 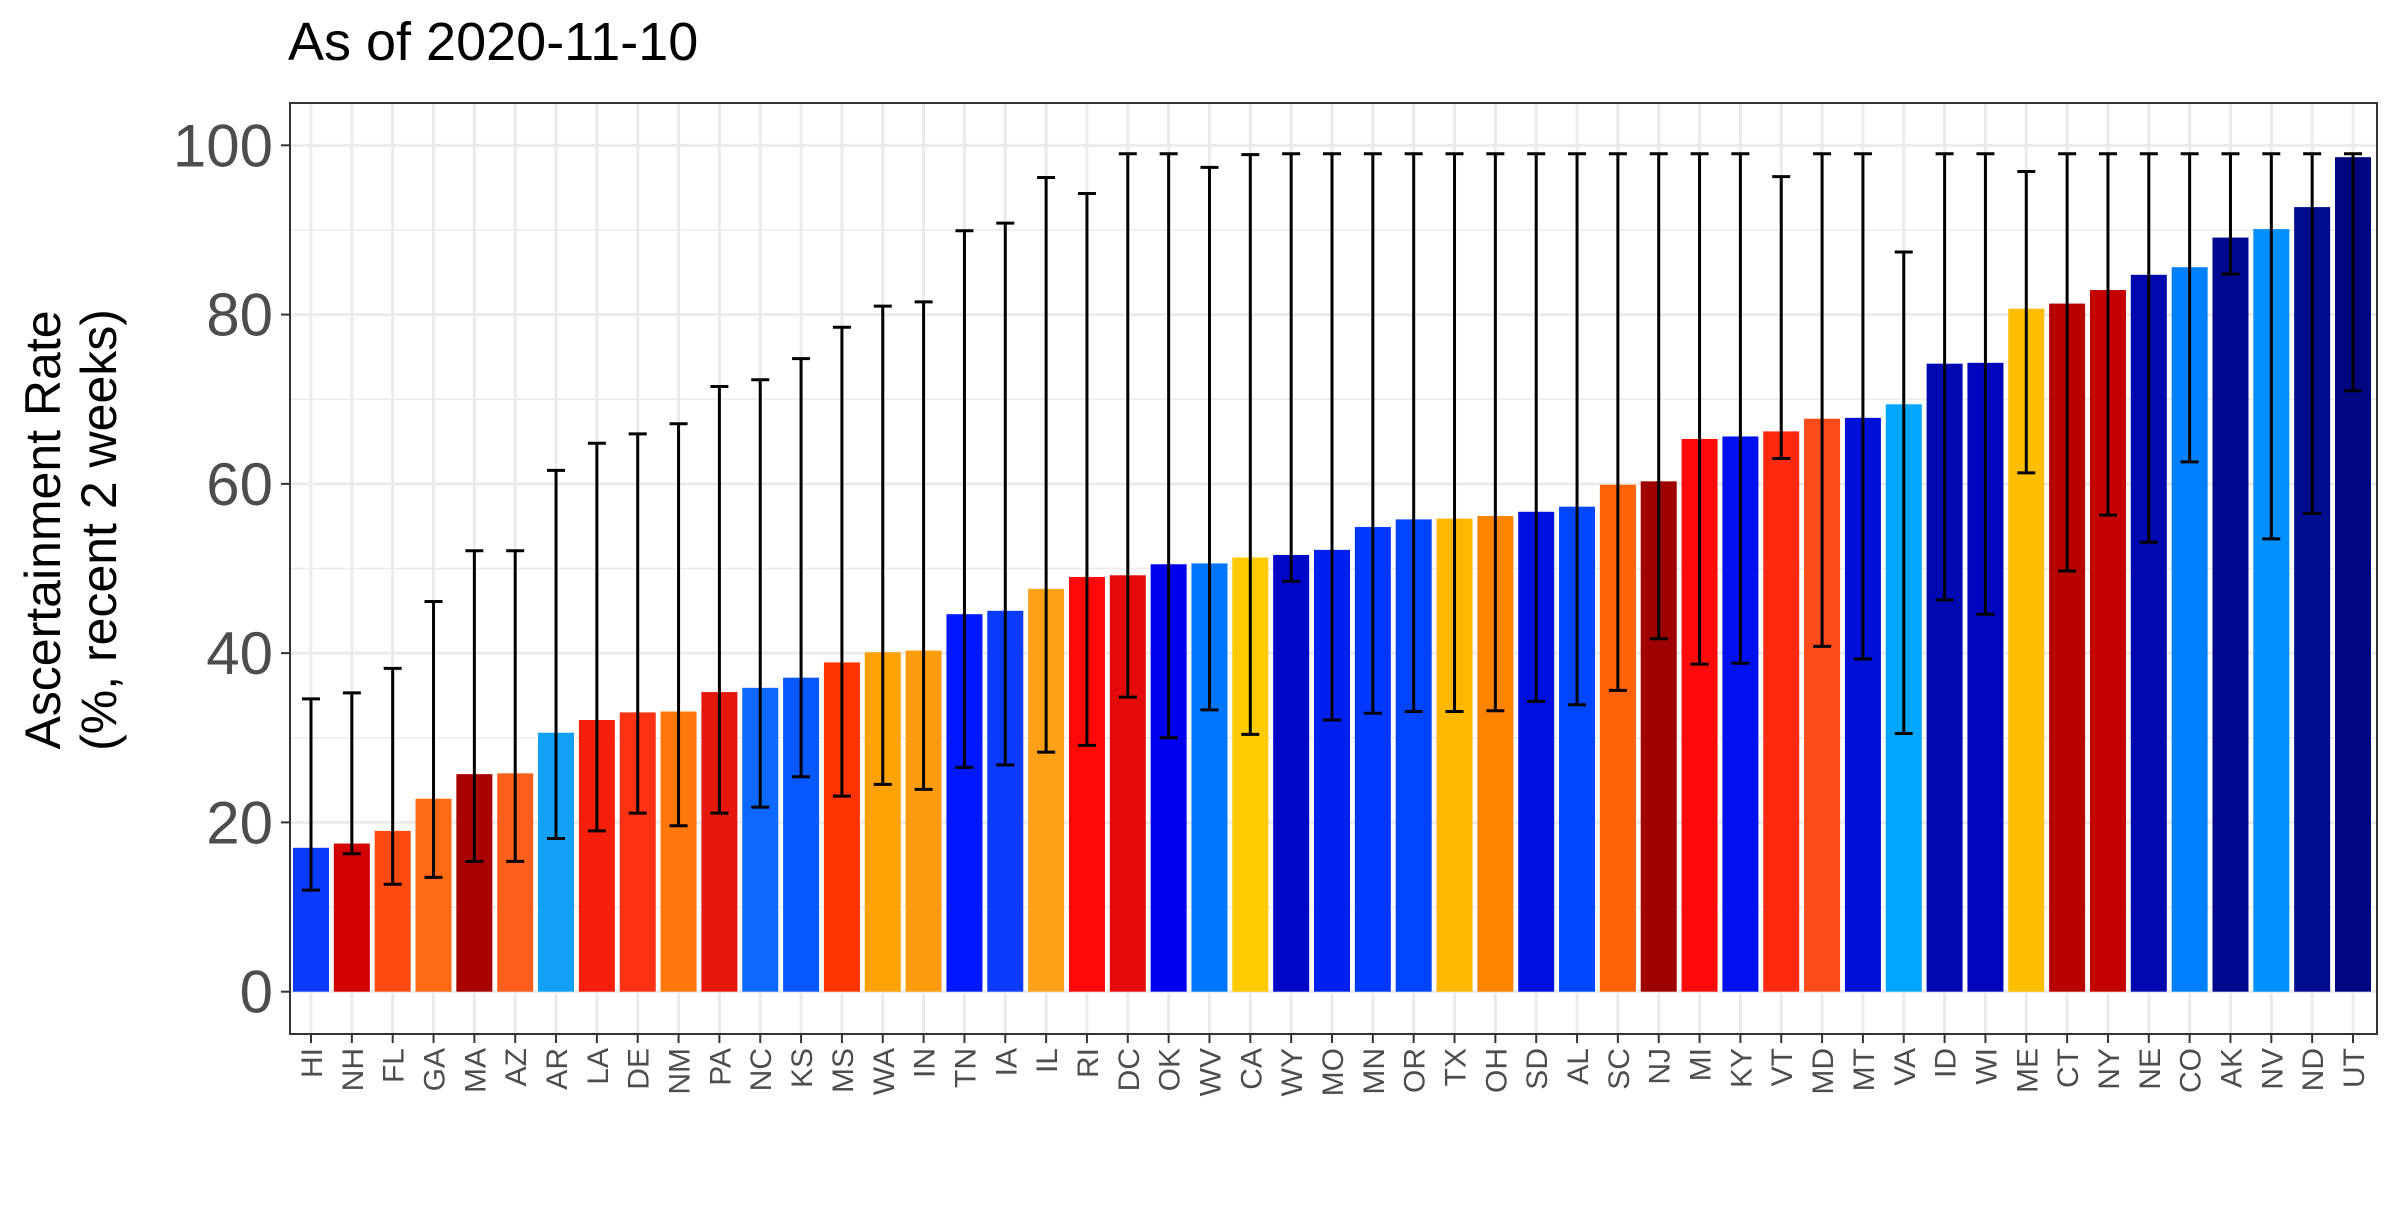 What do you see at coordinates (2354, 1068) in the screenshot?
I see `x-tick-label: UT` at bounding box center [2354, 1068].